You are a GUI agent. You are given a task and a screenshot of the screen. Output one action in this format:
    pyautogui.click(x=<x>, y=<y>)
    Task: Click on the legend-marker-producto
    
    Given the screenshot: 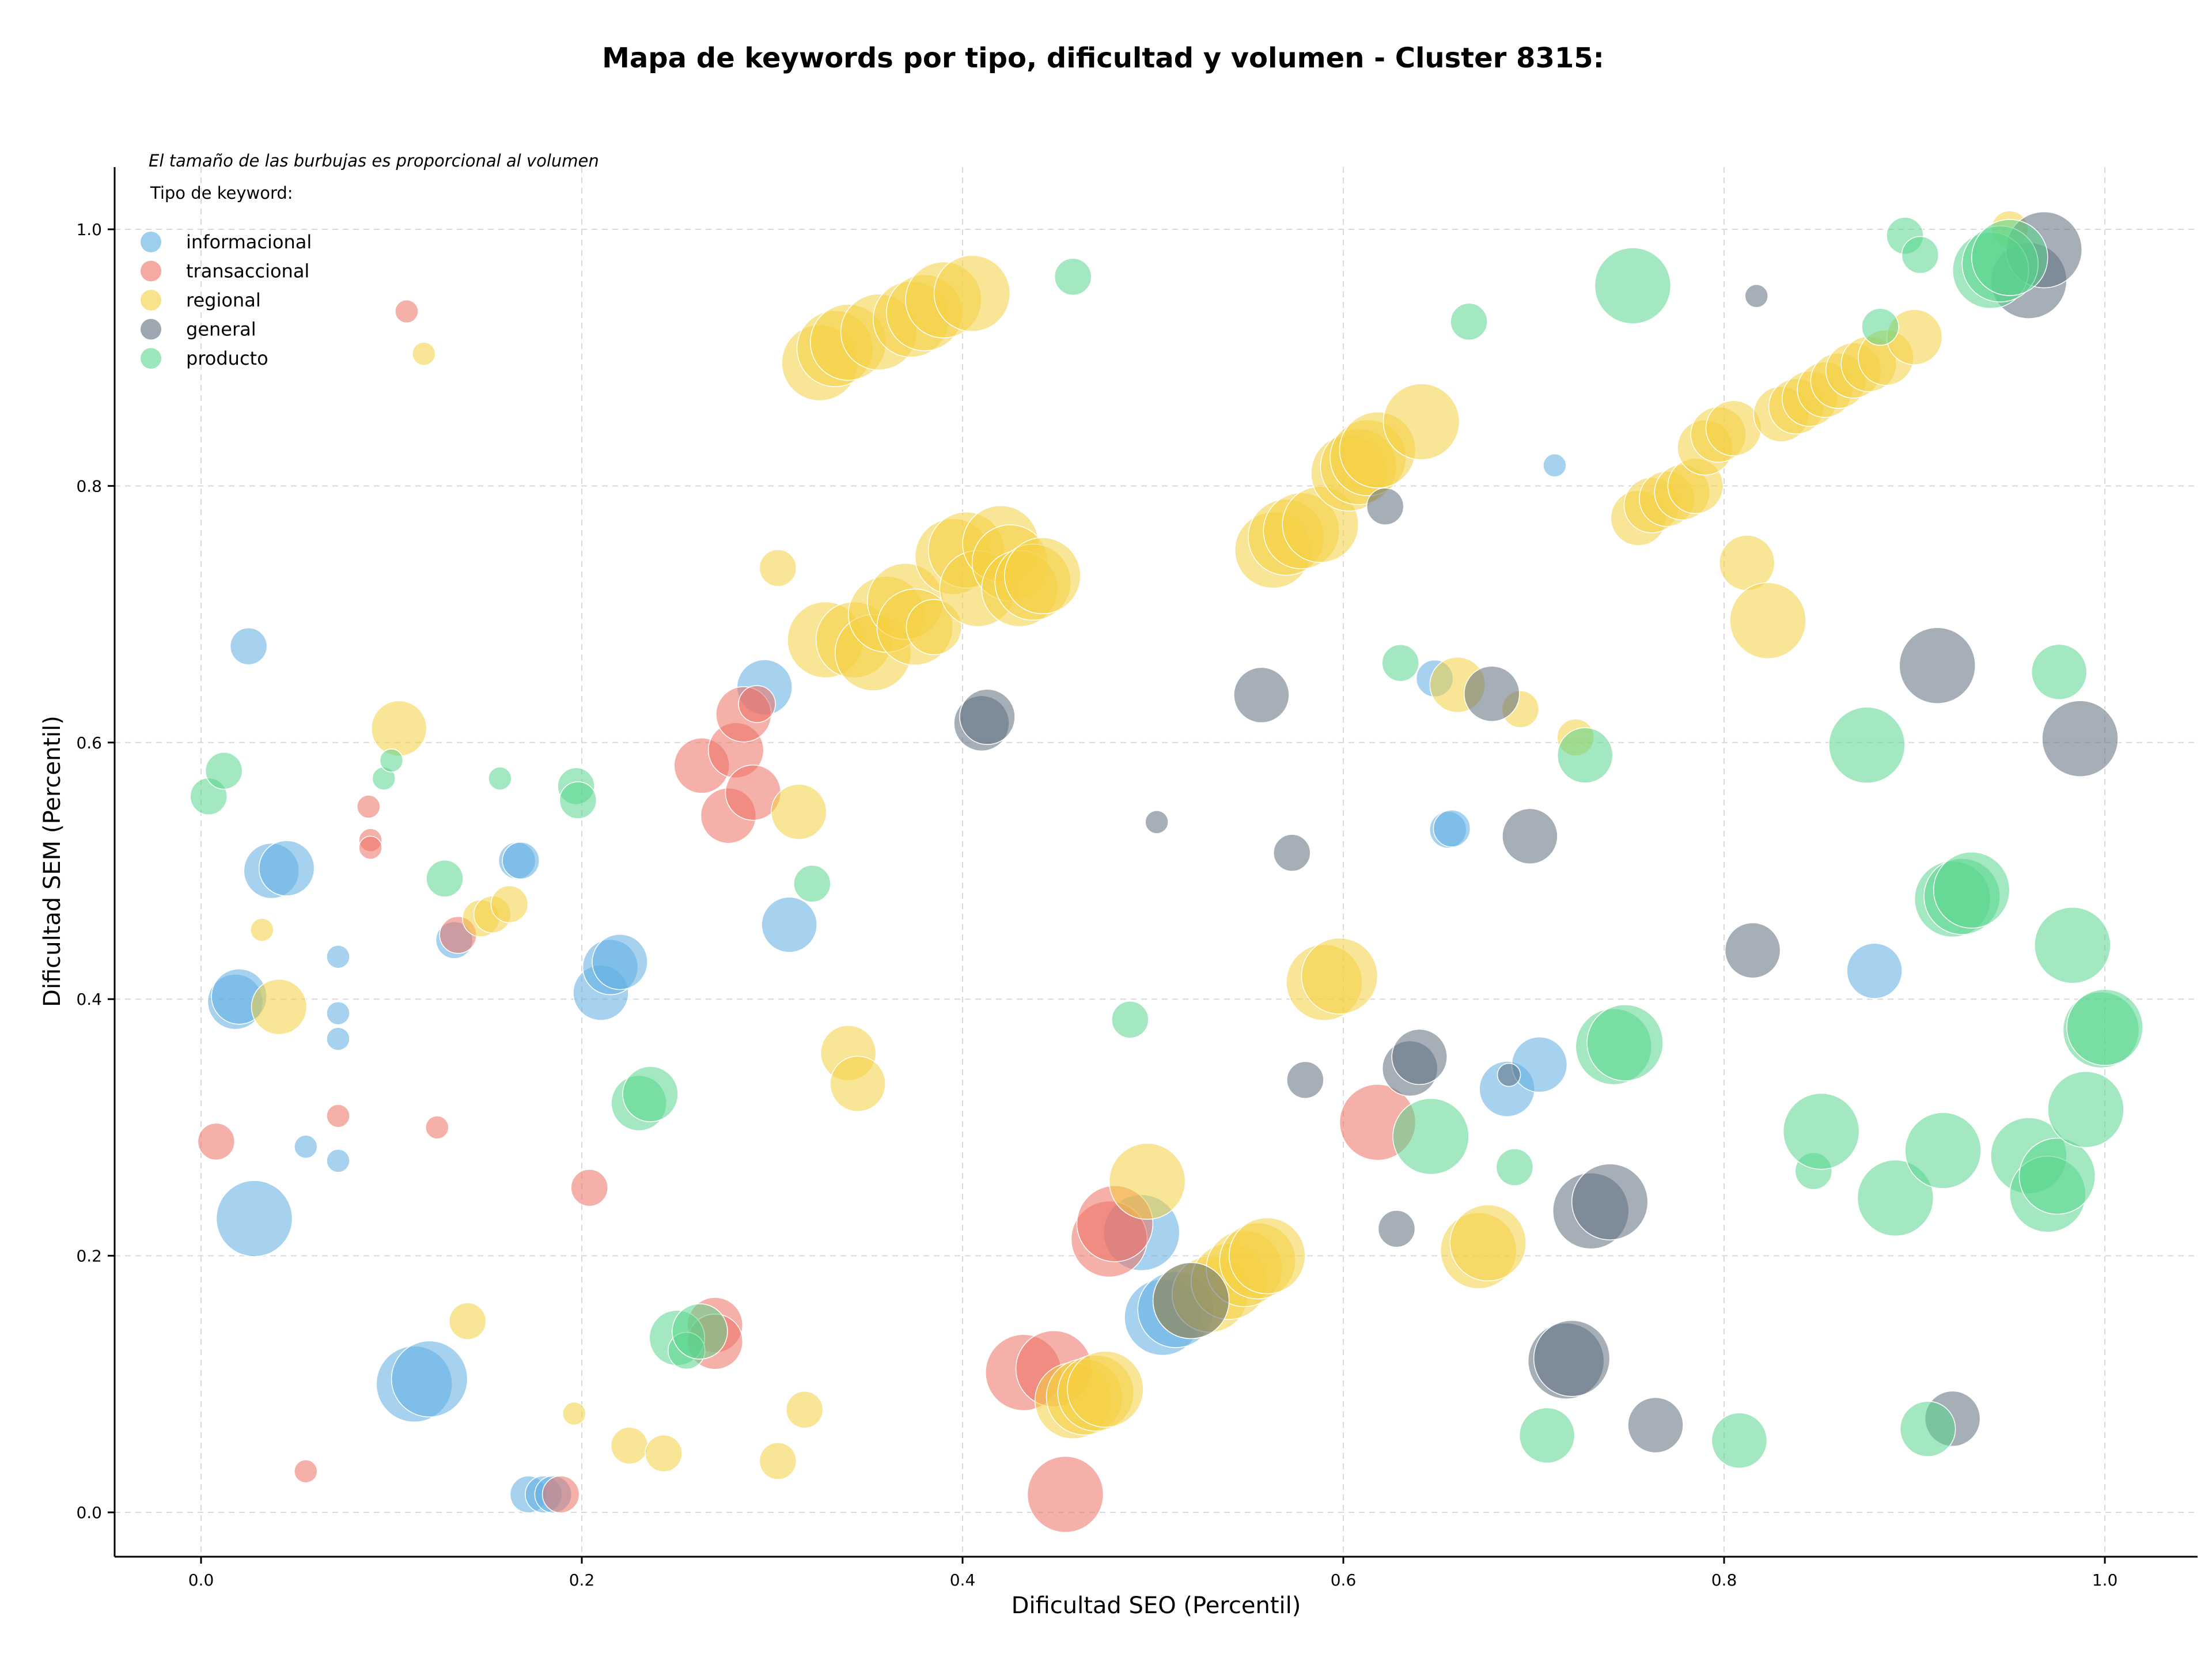 What is the action you would take?
    pyautogui.click(x=151, y=358)
    